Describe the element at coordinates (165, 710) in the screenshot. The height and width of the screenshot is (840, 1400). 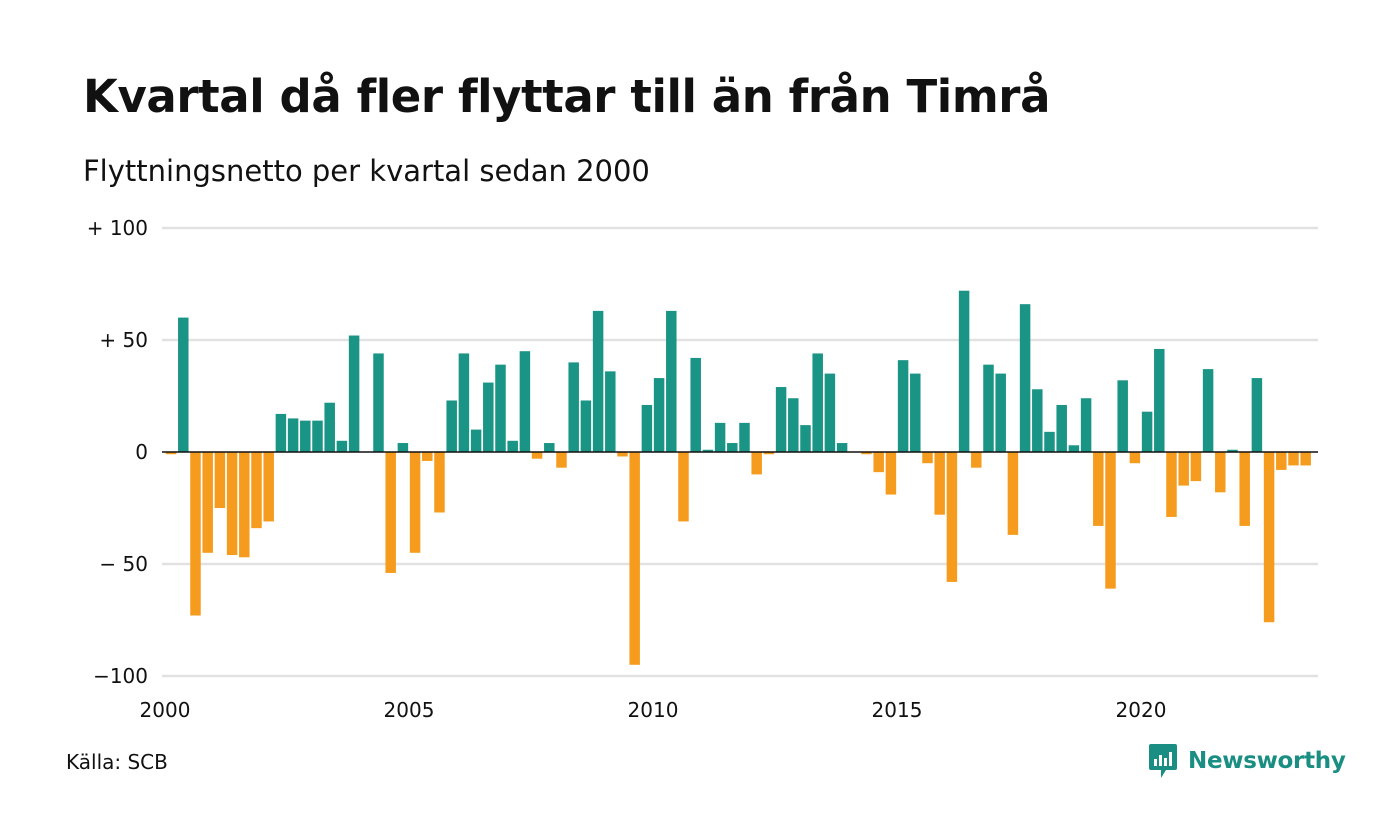
I see `x-tick-label: 2000` at that location.